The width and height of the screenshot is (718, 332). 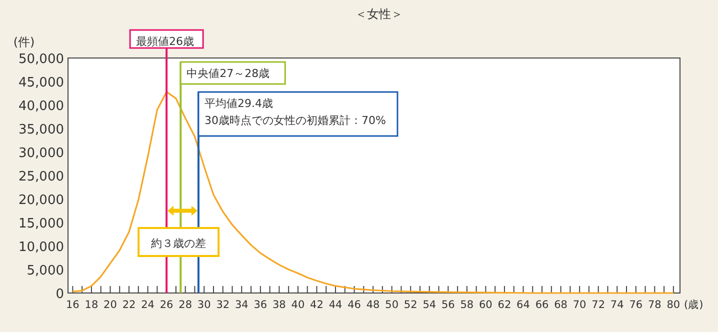 I want to click on y-tick-label: 0, so click(x=60, y=294).